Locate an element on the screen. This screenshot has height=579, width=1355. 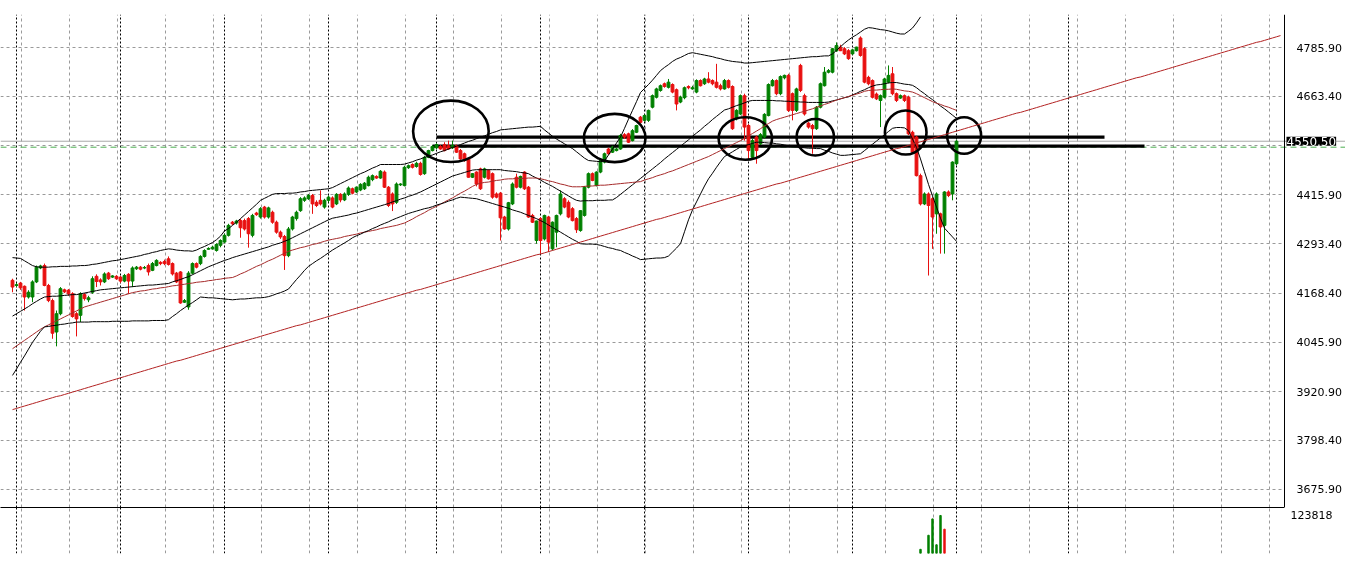
y-tick-label: 4045.90 is located at coordinates (1319, 343).